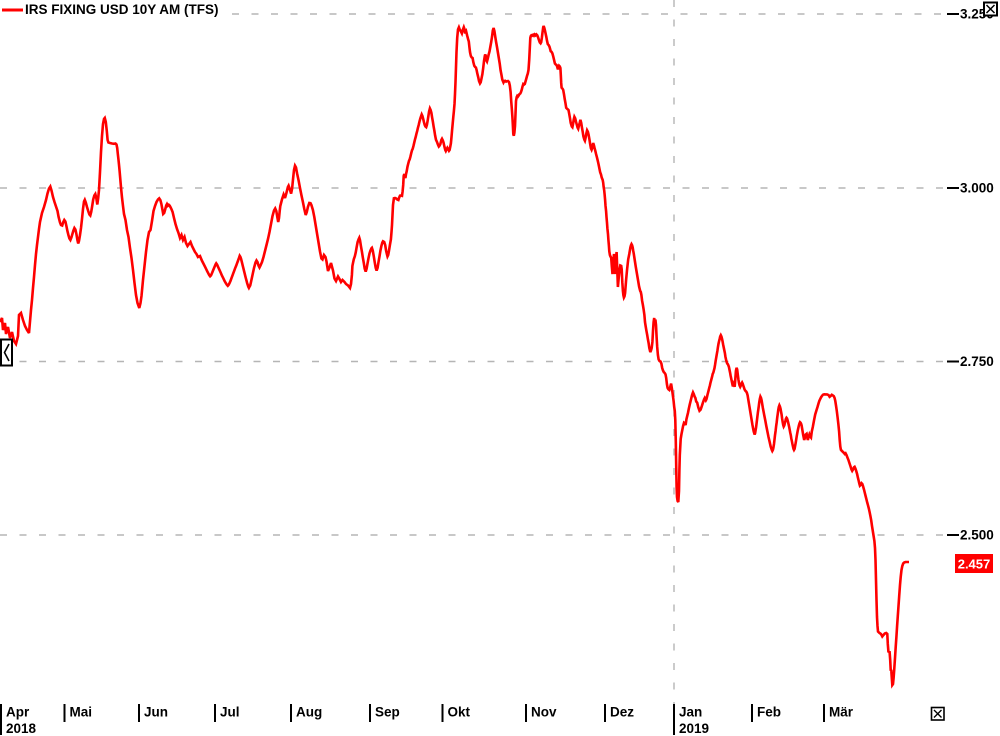 This screenshot has height=736, width=1000. Describe the element at coordinates (841, 712) in the screenshot. I see `svg-text: Mär` at that location.